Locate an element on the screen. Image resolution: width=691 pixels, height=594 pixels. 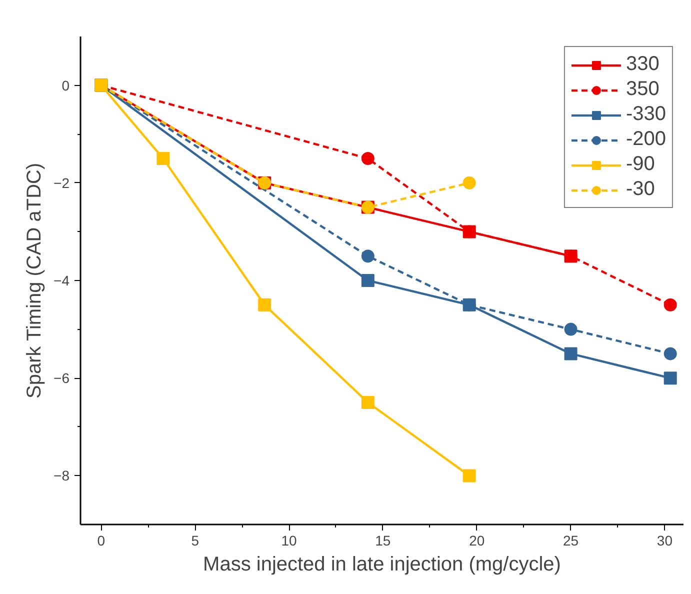
x-tick-label: 25 is located at coordinates (571, 540).